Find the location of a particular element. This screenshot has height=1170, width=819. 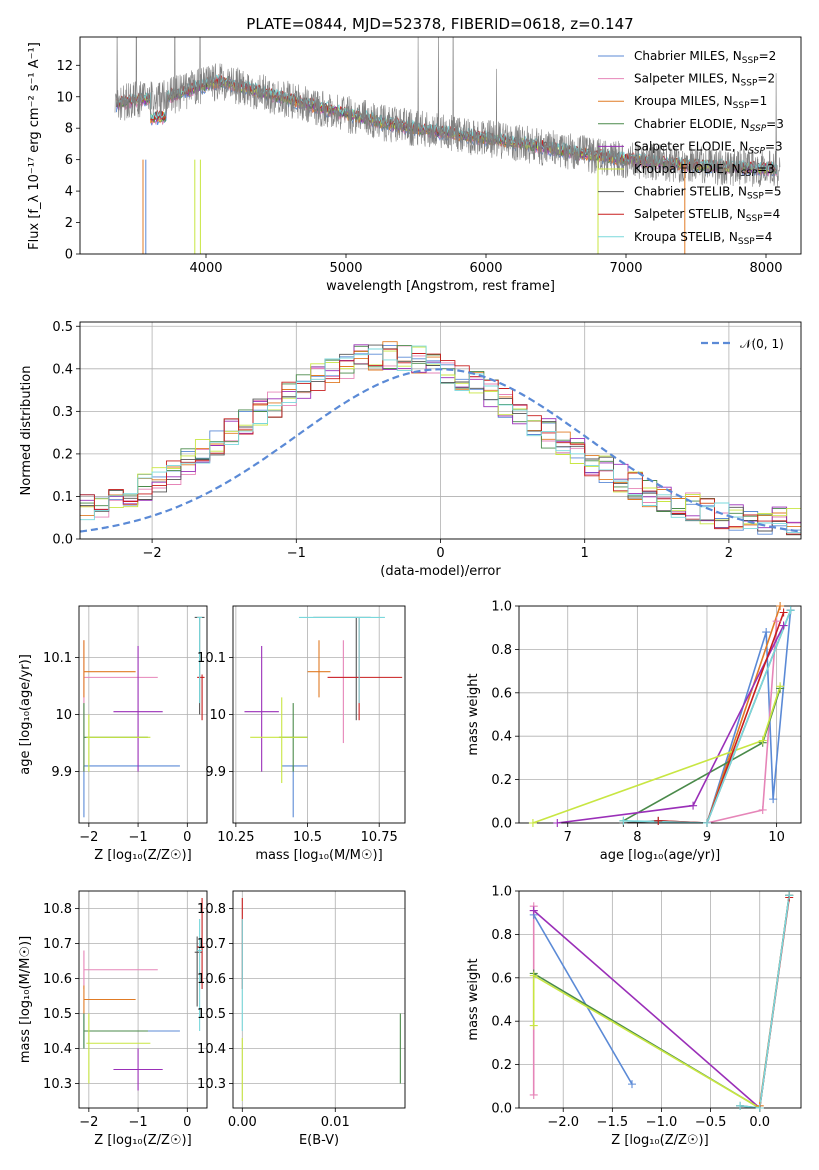

x-axis-label: wavelength [Angstrom, rest frame] is located at coordinates (440, 286).